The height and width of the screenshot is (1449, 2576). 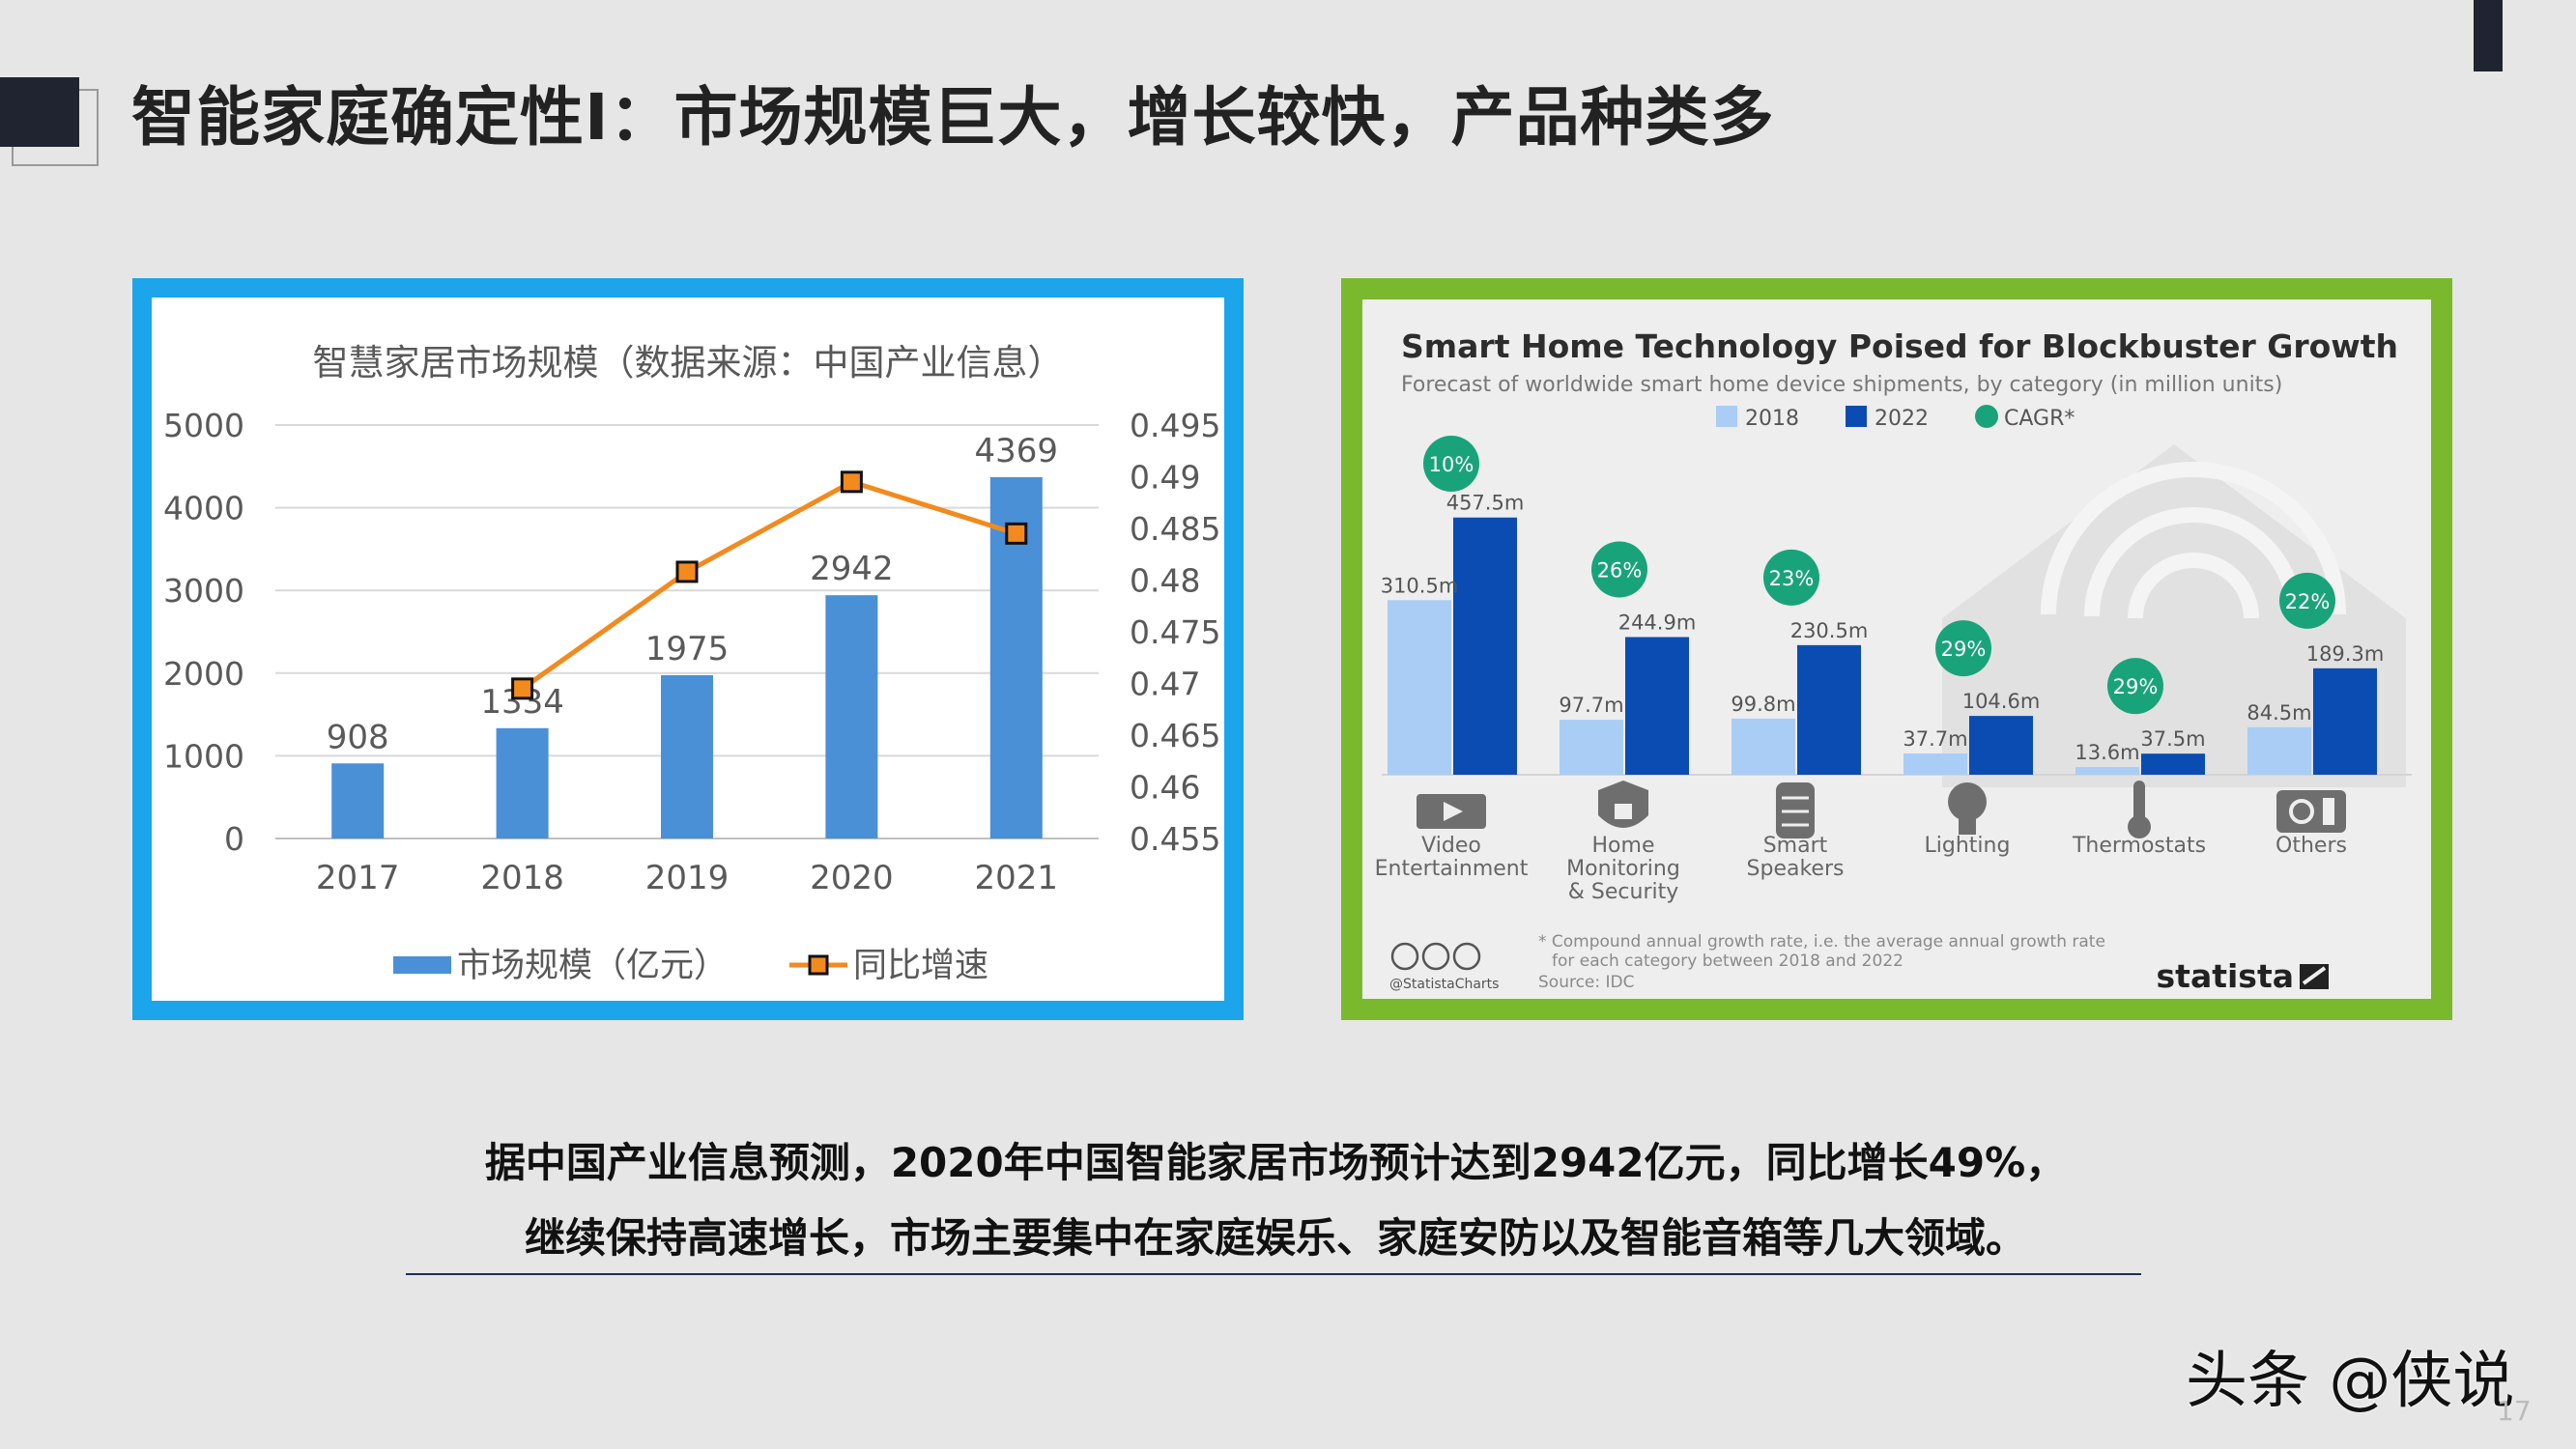 I want to click on bar-value-label: 1975, so click(x=688, y=649).